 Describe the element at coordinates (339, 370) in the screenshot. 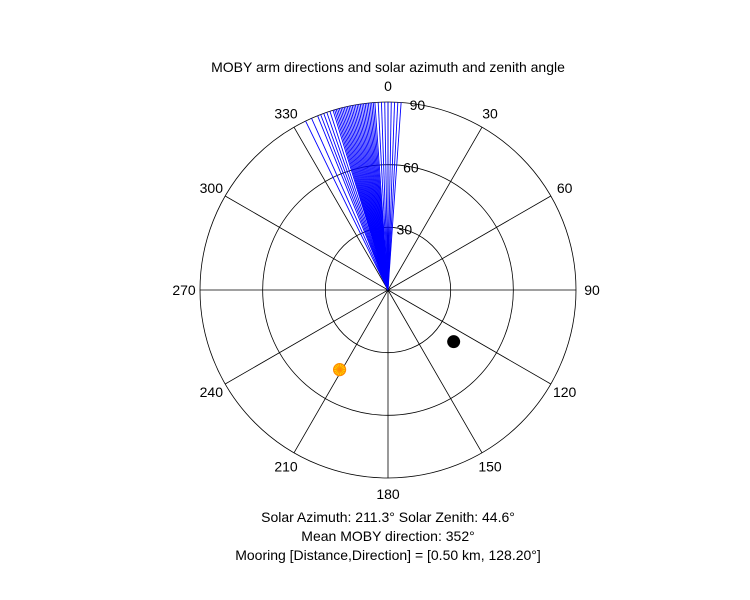

I see `solar-position-marker` at that location.